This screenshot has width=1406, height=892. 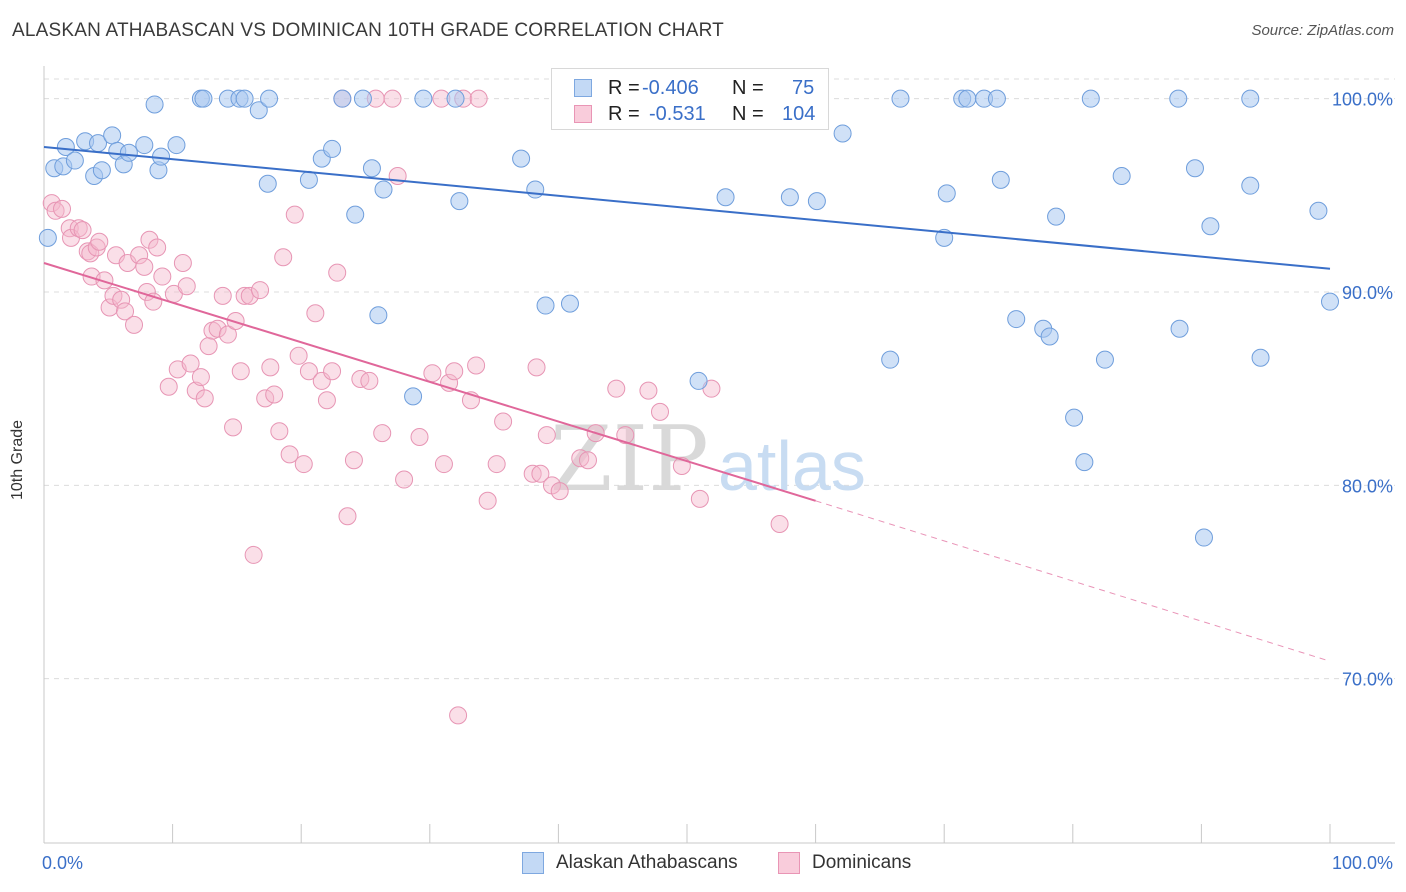 I want to click on legend-n-value: 104, so click(x=799, y=114).